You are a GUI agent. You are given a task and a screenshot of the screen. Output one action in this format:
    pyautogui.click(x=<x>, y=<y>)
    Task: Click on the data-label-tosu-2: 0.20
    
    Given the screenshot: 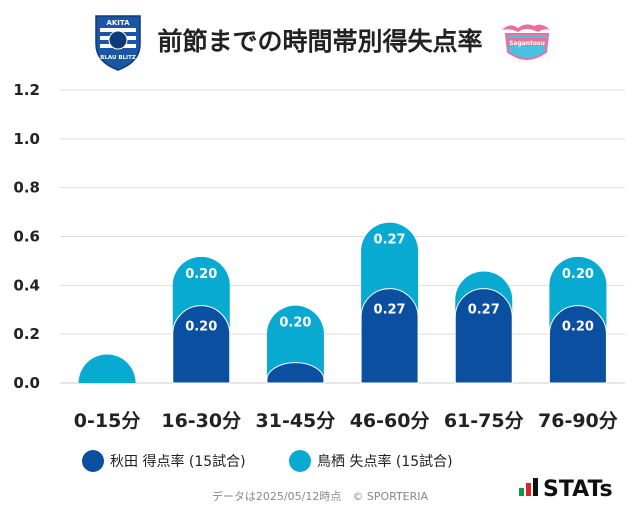 What is the action you would take?
    pyautogui.click(x=295, y=323)
    